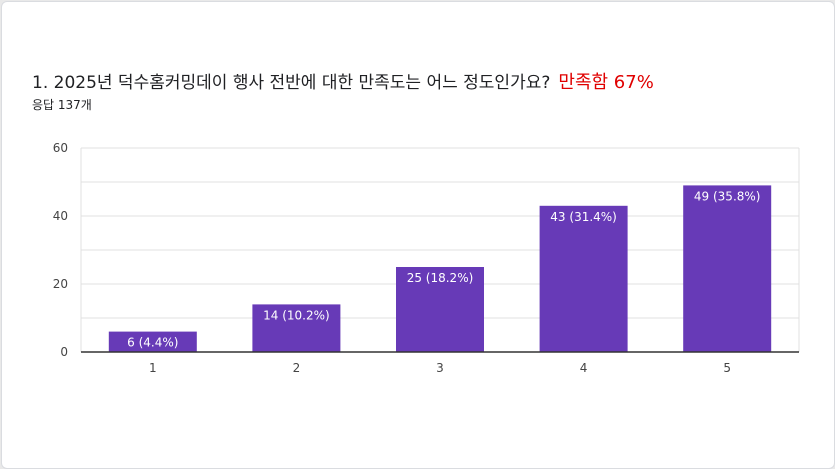 The image size is (835, 469). Describe the element at coordinates (60, 148) in the screenshot. I see `y-tick-label: 60` at that location.